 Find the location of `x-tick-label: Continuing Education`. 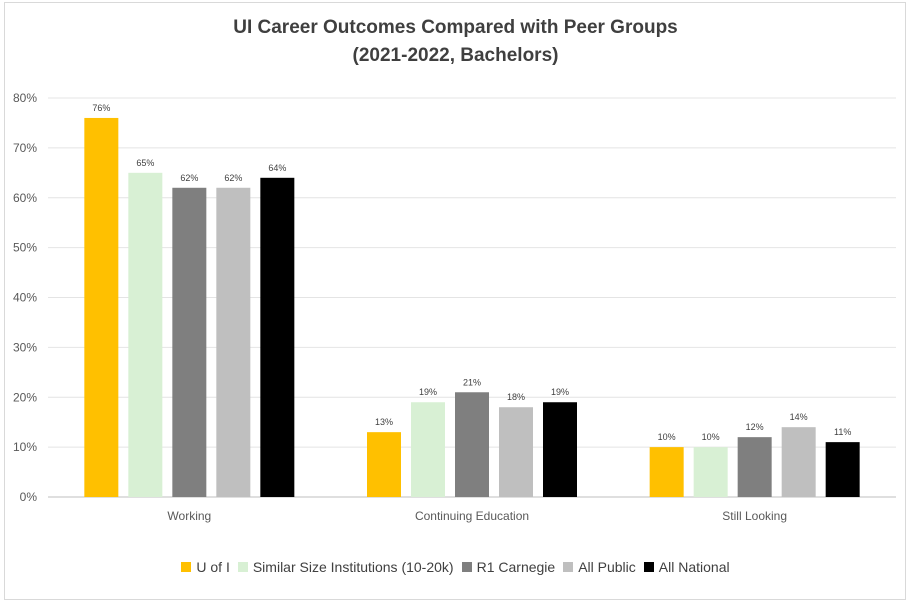

x-tick-label: Continuing Education is located at coordinates (472, 516).